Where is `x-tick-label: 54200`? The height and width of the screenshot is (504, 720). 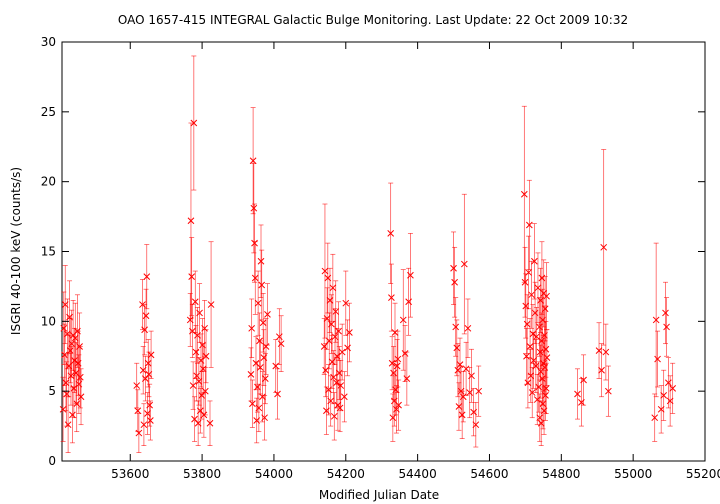
x-tick-label: 54200 is located at coordinates (346, 474).